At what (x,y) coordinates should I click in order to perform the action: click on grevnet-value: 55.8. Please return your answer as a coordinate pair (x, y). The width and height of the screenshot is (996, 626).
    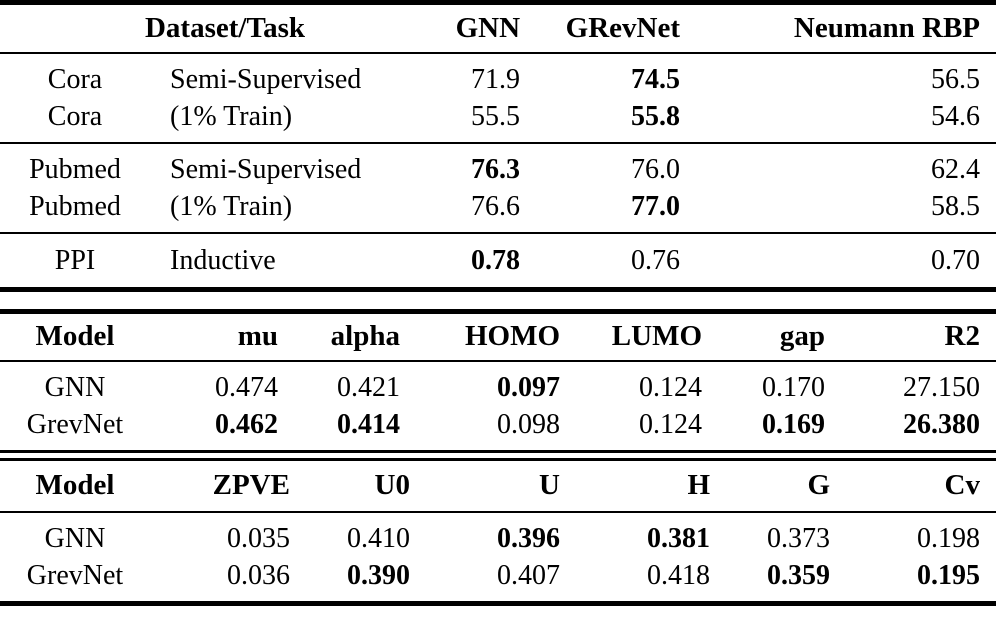
    Looking at the image, I should click on (656, 116).